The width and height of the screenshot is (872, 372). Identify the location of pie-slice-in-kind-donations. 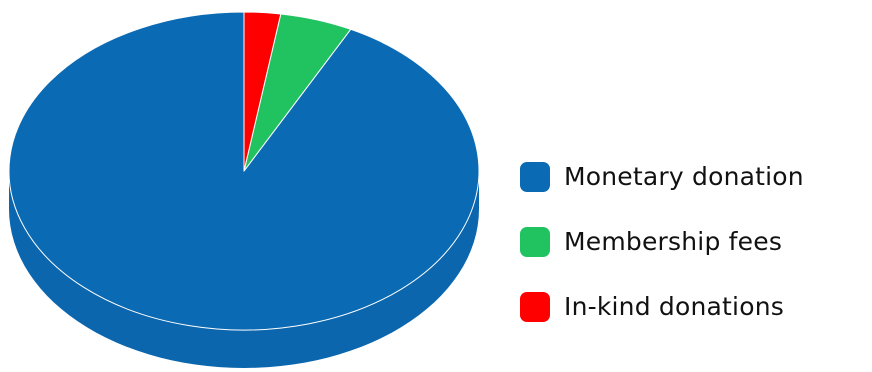
(262, 91).